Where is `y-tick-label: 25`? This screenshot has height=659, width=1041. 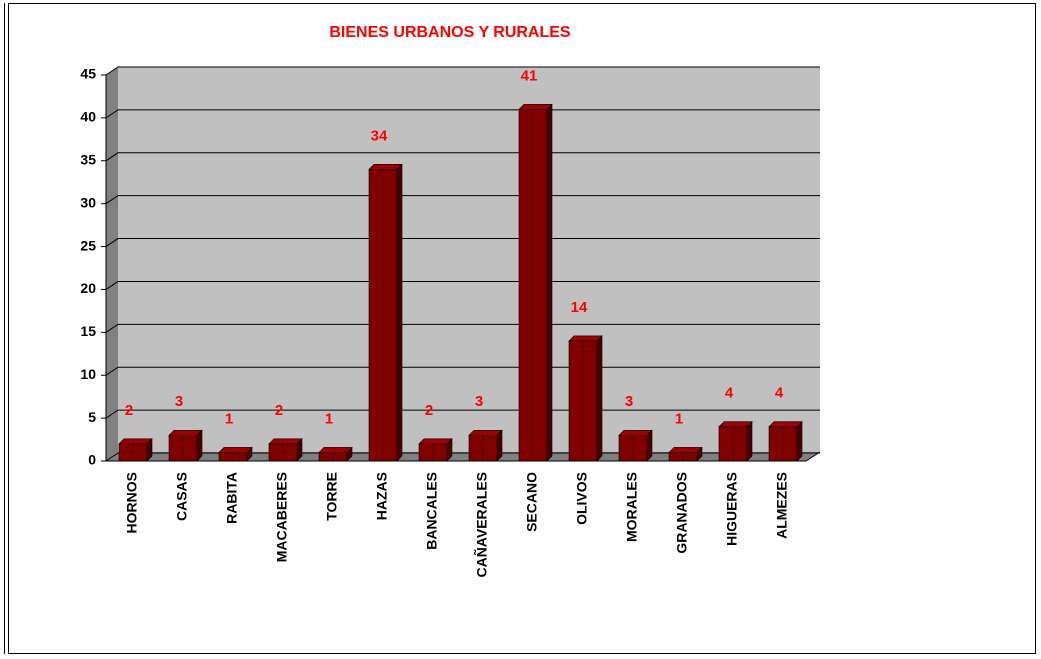 y-tick-label: 25 is located at coordinates (88, 245).